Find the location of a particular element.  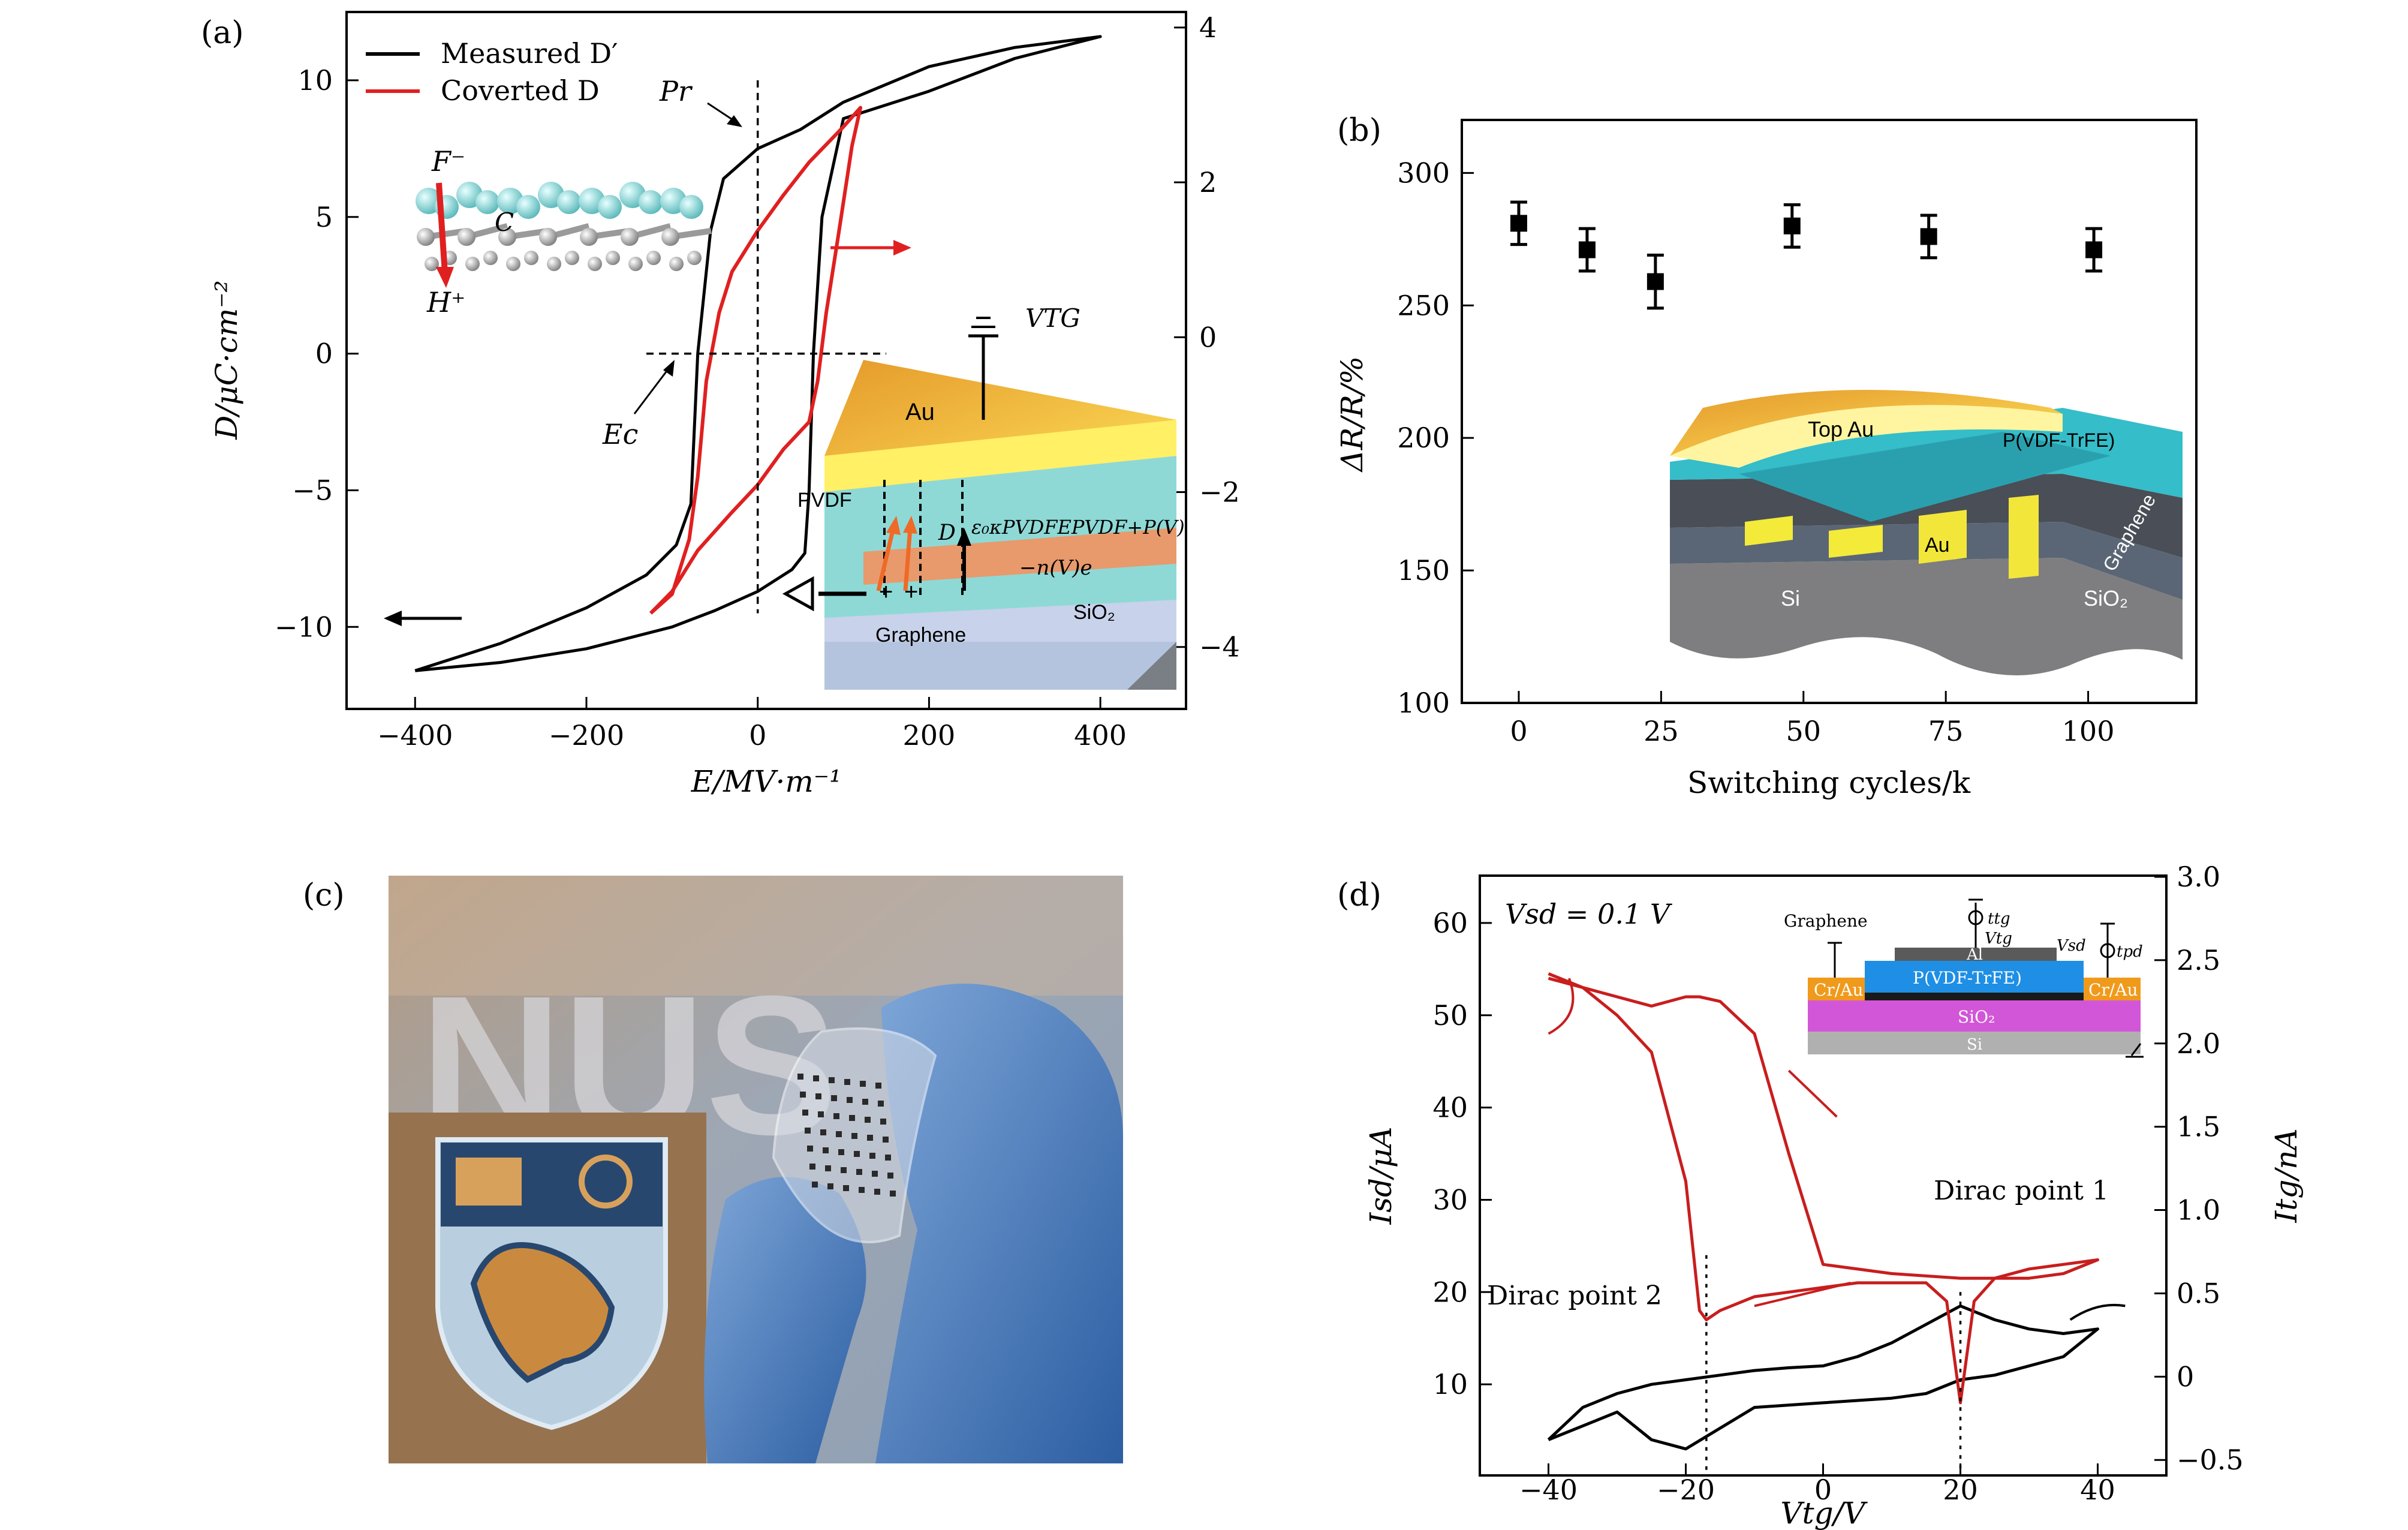

itg-curve is located at coordinates (1823, 1188).